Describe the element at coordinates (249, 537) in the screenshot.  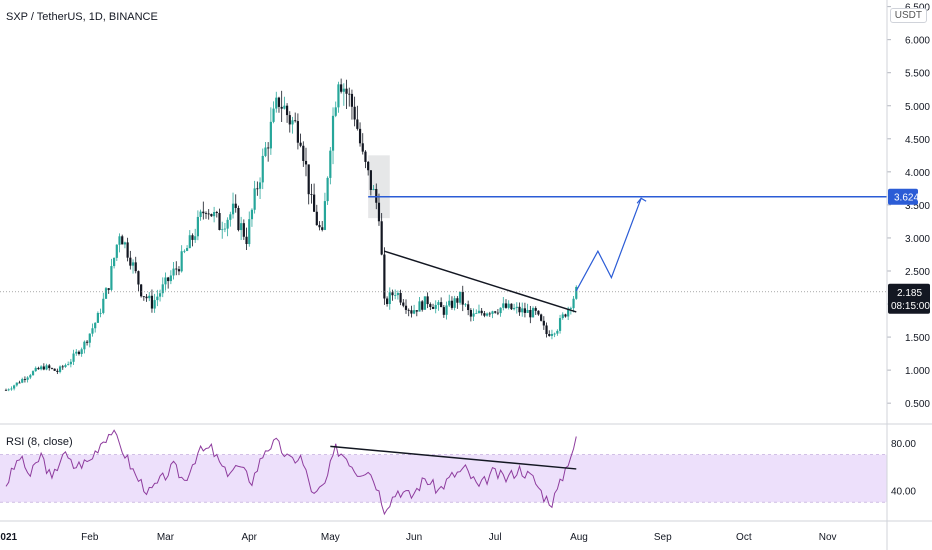
I see `x-tick-label: Apr` at that location.